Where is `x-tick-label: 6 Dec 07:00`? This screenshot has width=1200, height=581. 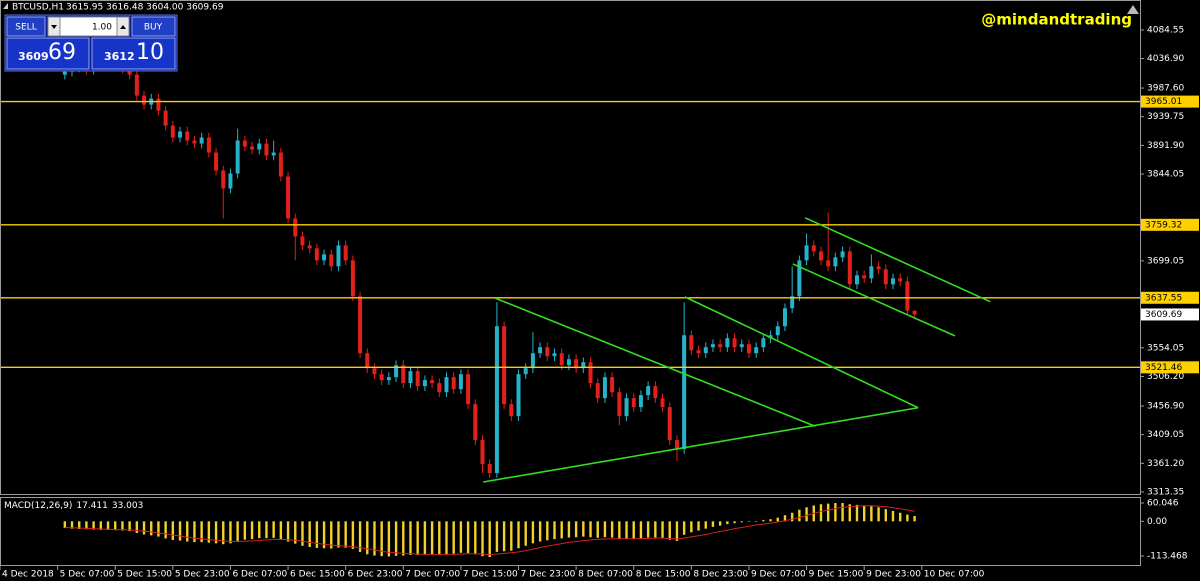 x-tick-label: 6 Dec 07:00 is located at coordinates (259, 575).